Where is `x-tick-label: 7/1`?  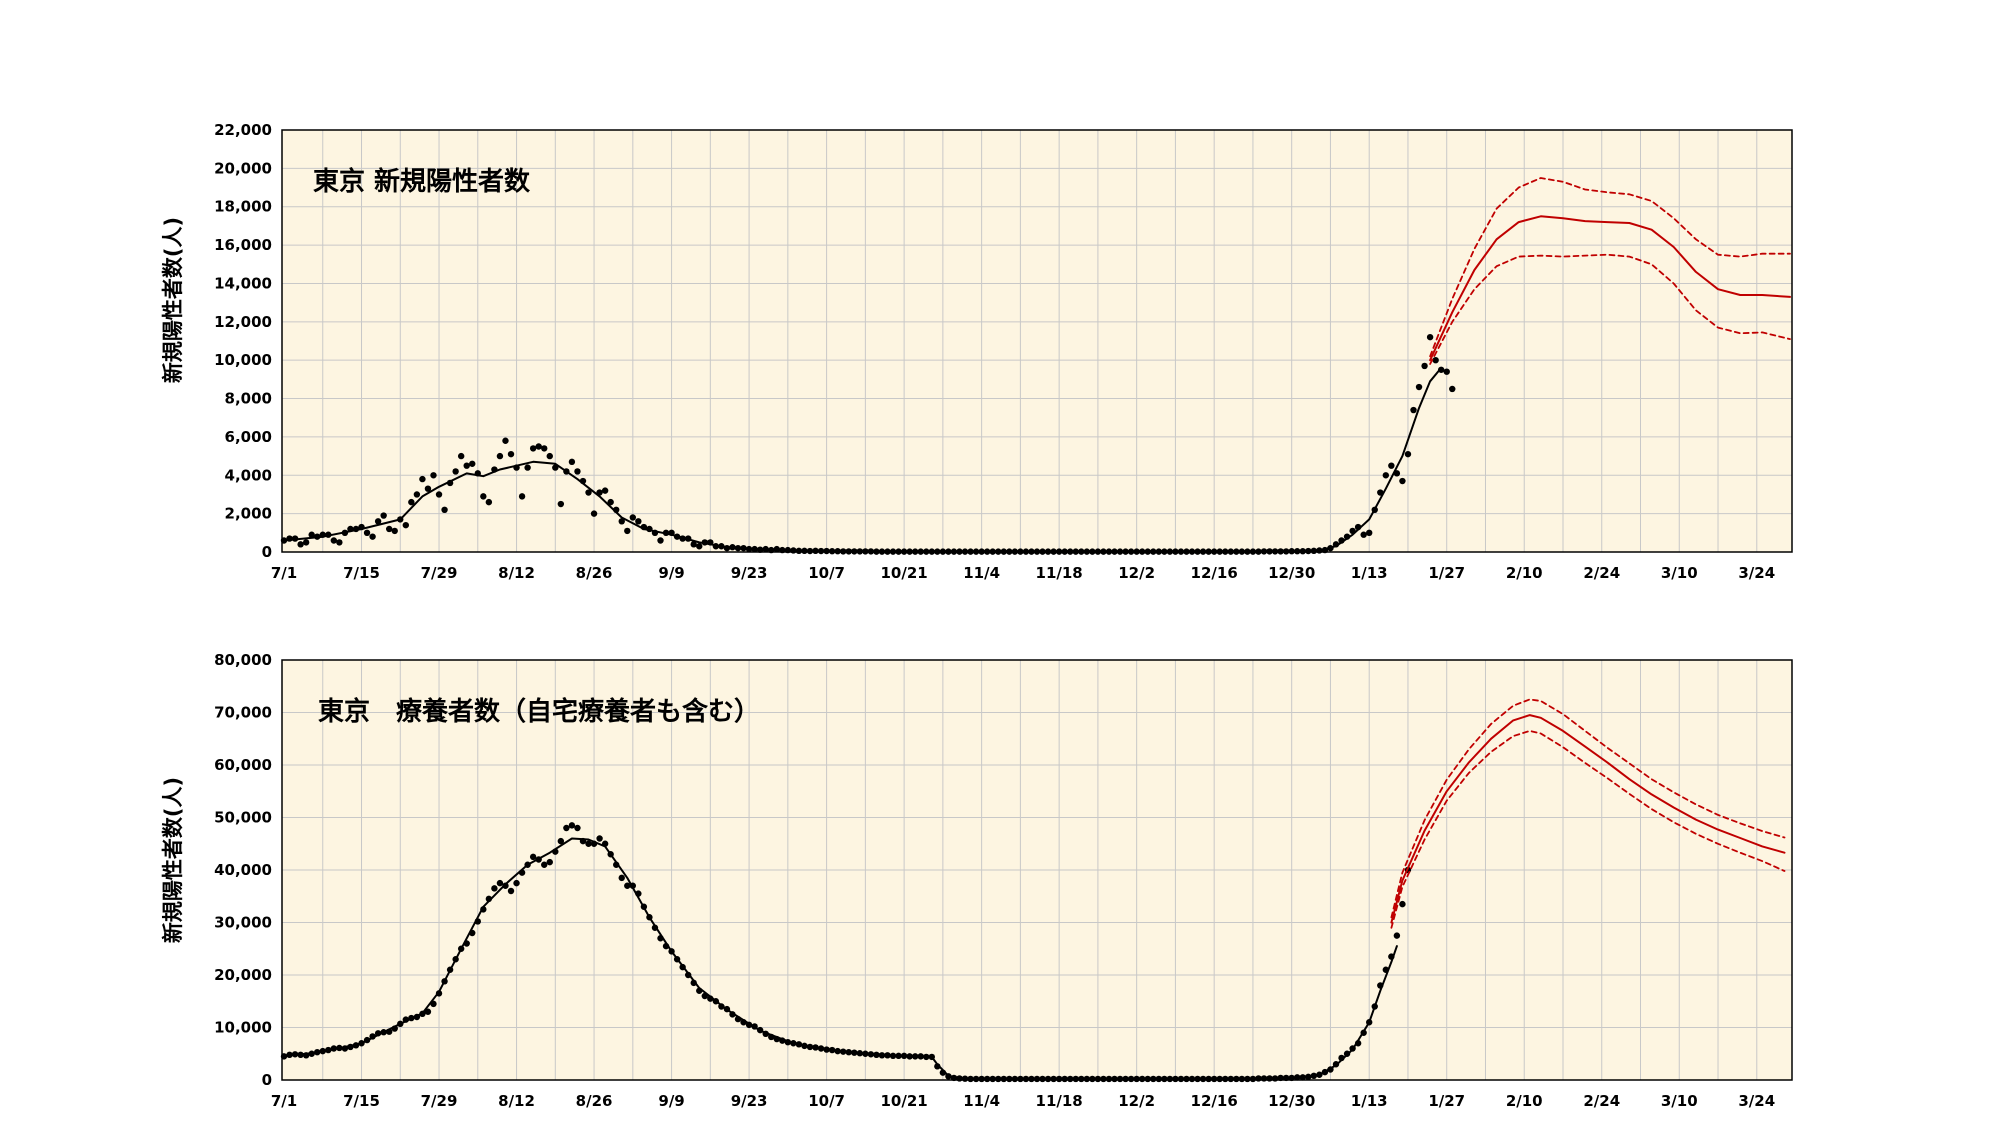
x-tick-label: 7/1 is located at coordinates (284, 1101).